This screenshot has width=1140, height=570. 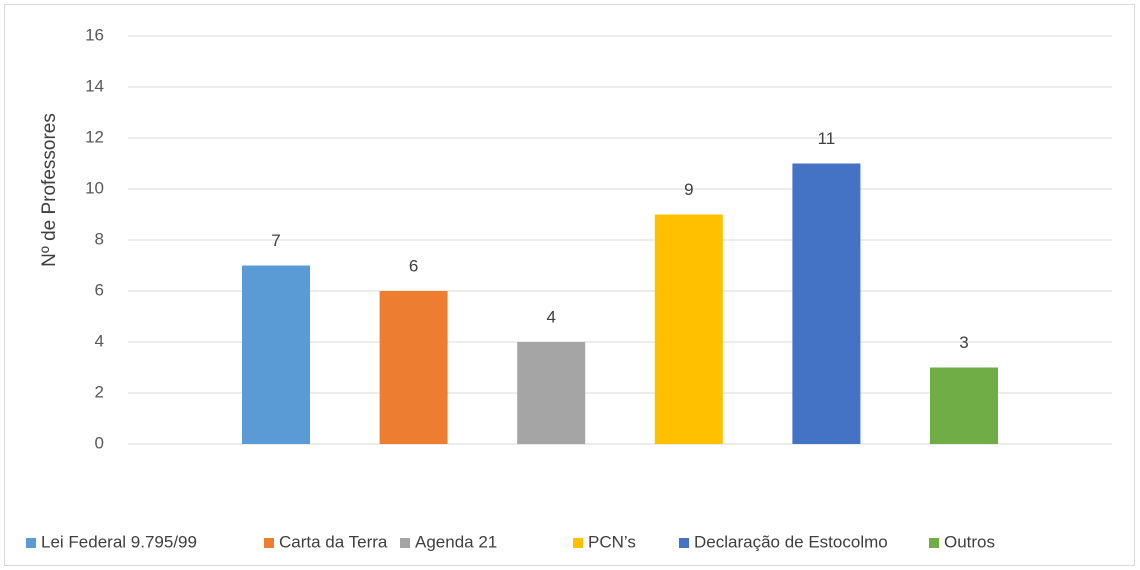 What do you see at coordinates (94, 136) in the screenshot?
I see `y-tick-label: 12` at bounding box center [94, 136].